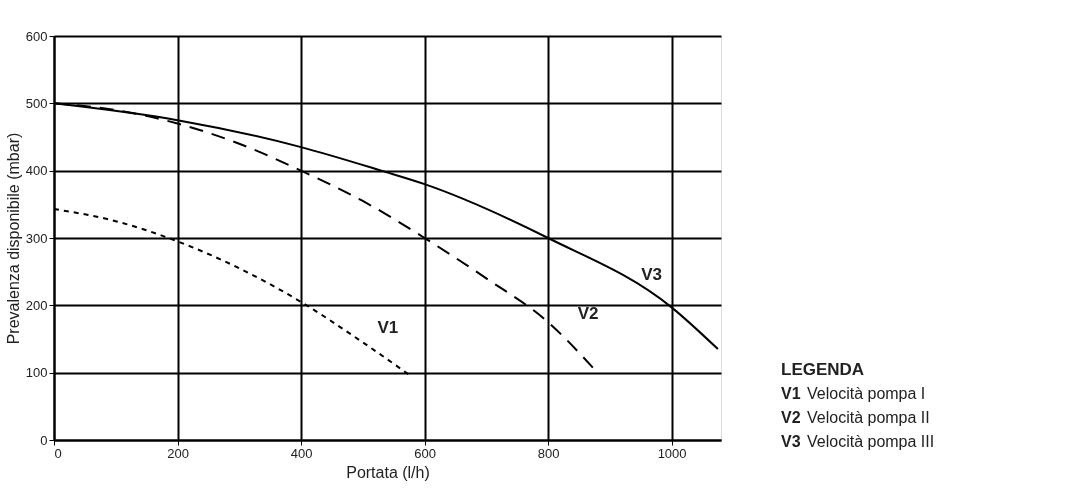  Describe the element at coordinates (58, 453) in the screenshot. I see `x-tick-label: 0` at that location.